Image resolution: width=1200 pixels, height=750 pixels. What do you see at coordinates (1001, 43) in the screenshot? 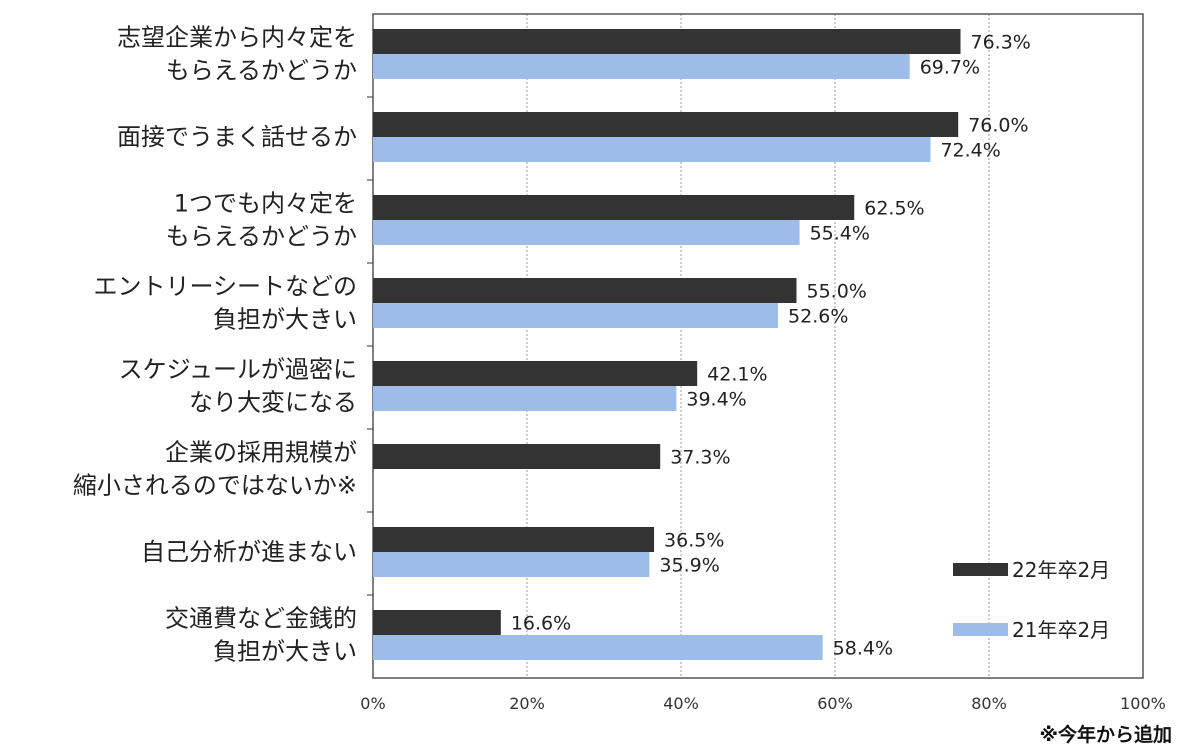
I see `data-label: 76.3%` at bounding box center [1001, 43].